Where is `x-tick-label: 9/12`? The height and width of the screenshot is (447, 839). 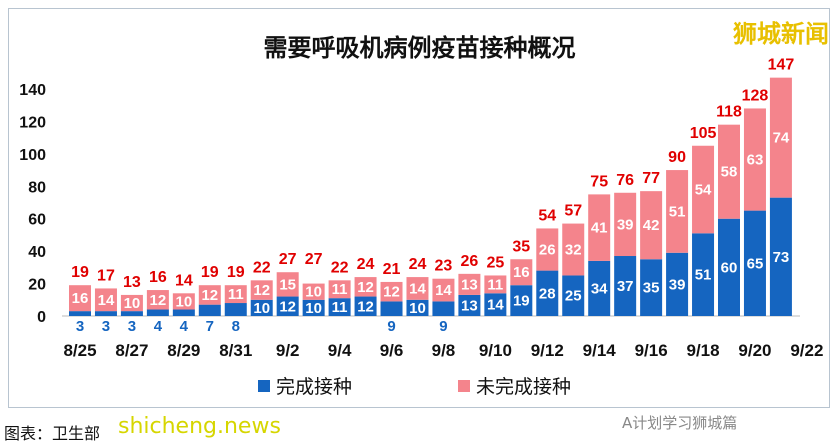
x-tick-label: 9/12 is located at coordinates (547, 350).